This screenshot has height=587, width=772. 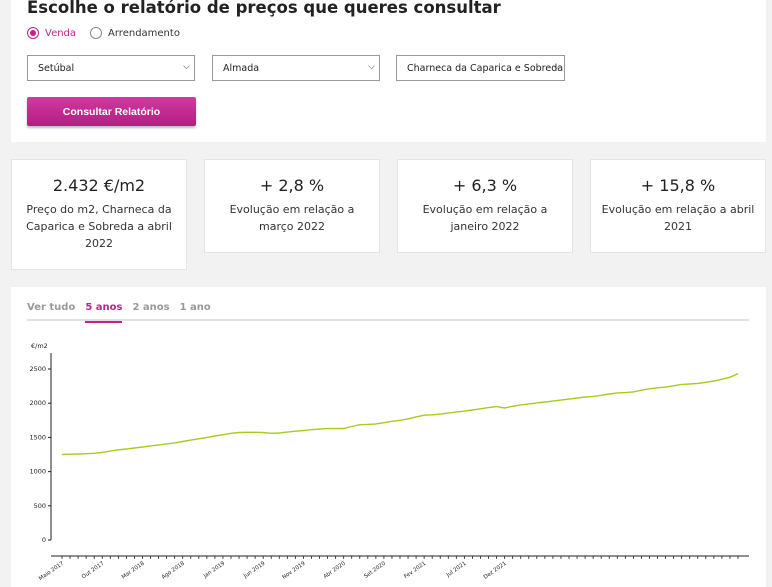 I want to click on x-tick-label: Dez 2021, so click(x=495, y=571).